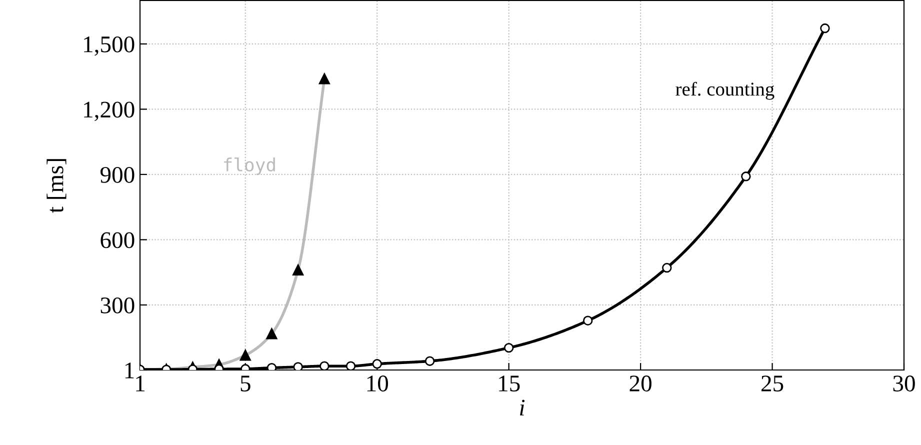 This screenshot has height=445, width=921. What do you see at coordinates (109, 46) in the screenshot?
I see `y-tick-label: 1,500` at bounding box center [109, 46].